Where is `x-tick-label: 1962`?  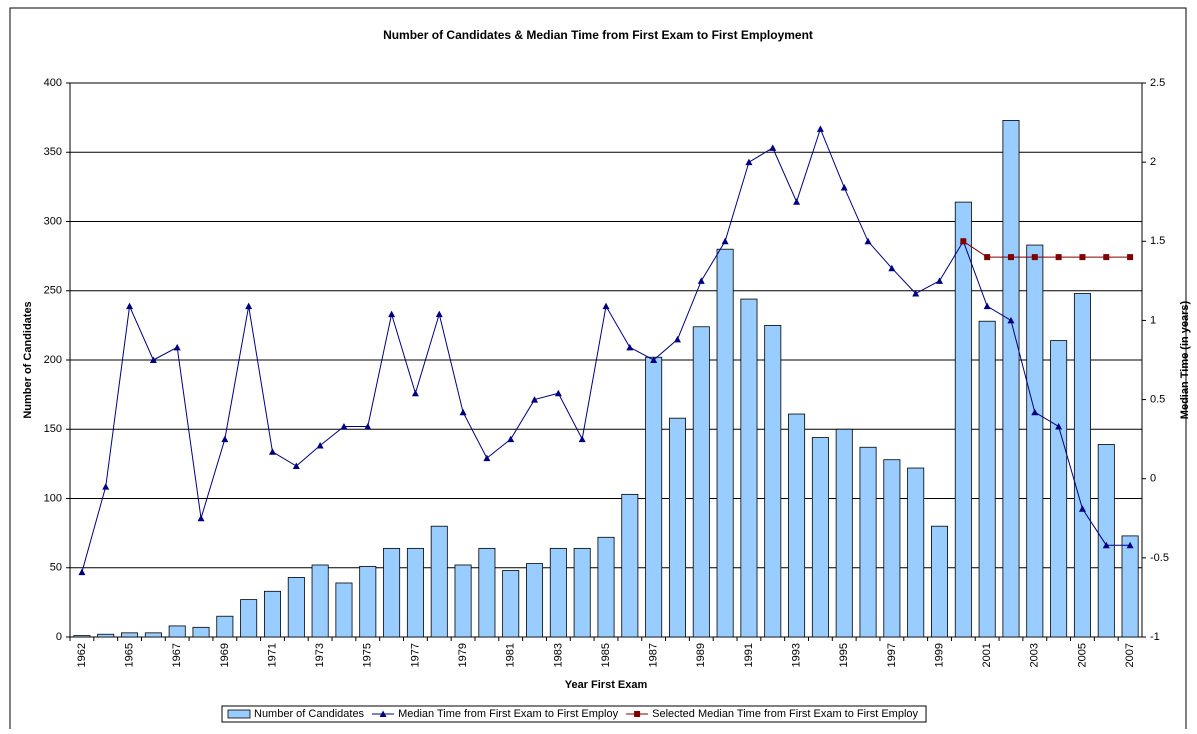
x-tick-label: 1962 is located at coordinates (82, 655).